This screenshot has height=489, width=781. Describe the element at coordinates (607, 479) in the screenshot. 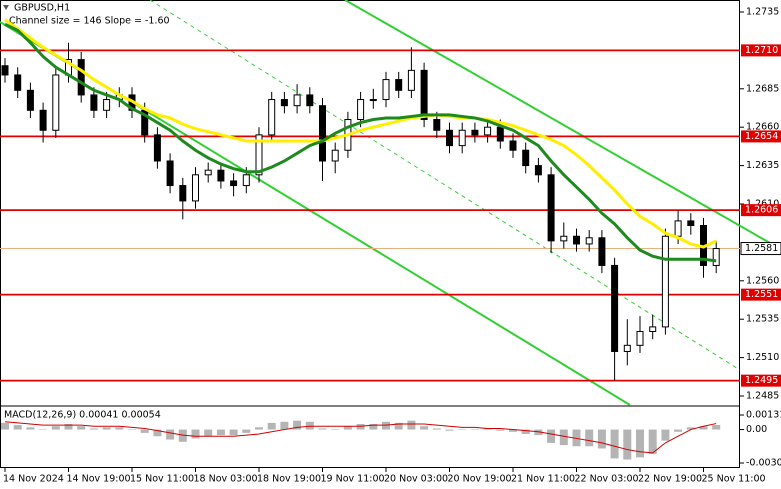

I see `x-tick-label: 22 Nov 03:00` at that location.